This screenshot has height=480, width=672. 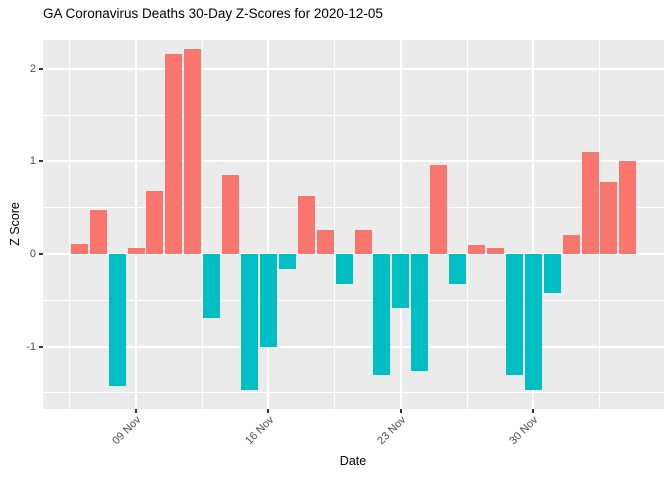 I want to click on x-tick-label: 23 Nov, so click(x=392, y=431).